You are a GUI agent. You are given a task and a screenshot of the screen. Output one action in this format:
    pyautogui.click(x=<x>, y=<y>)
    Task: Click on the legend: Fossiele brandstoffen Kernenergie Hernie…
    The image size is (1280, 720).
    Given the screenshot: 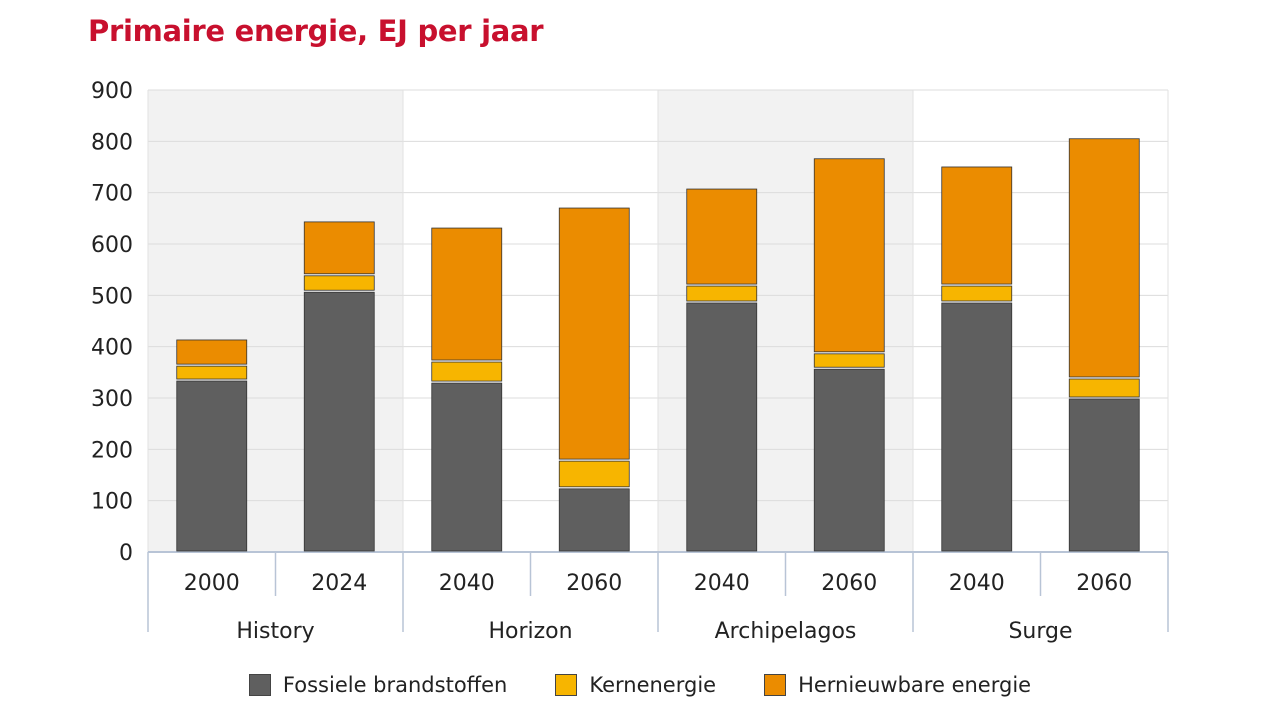 What is the action you would take?
    pyautogui.click(x=640, y=685)
    